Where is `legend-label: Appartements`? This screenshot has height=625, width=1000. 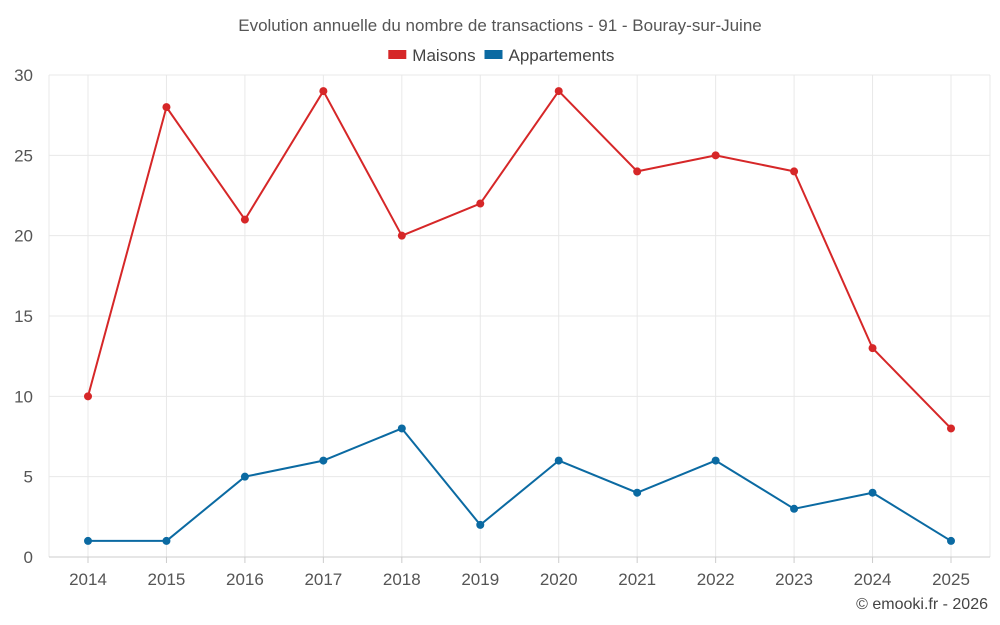 legend-label: Appartements is located at coordinates (562, 55).